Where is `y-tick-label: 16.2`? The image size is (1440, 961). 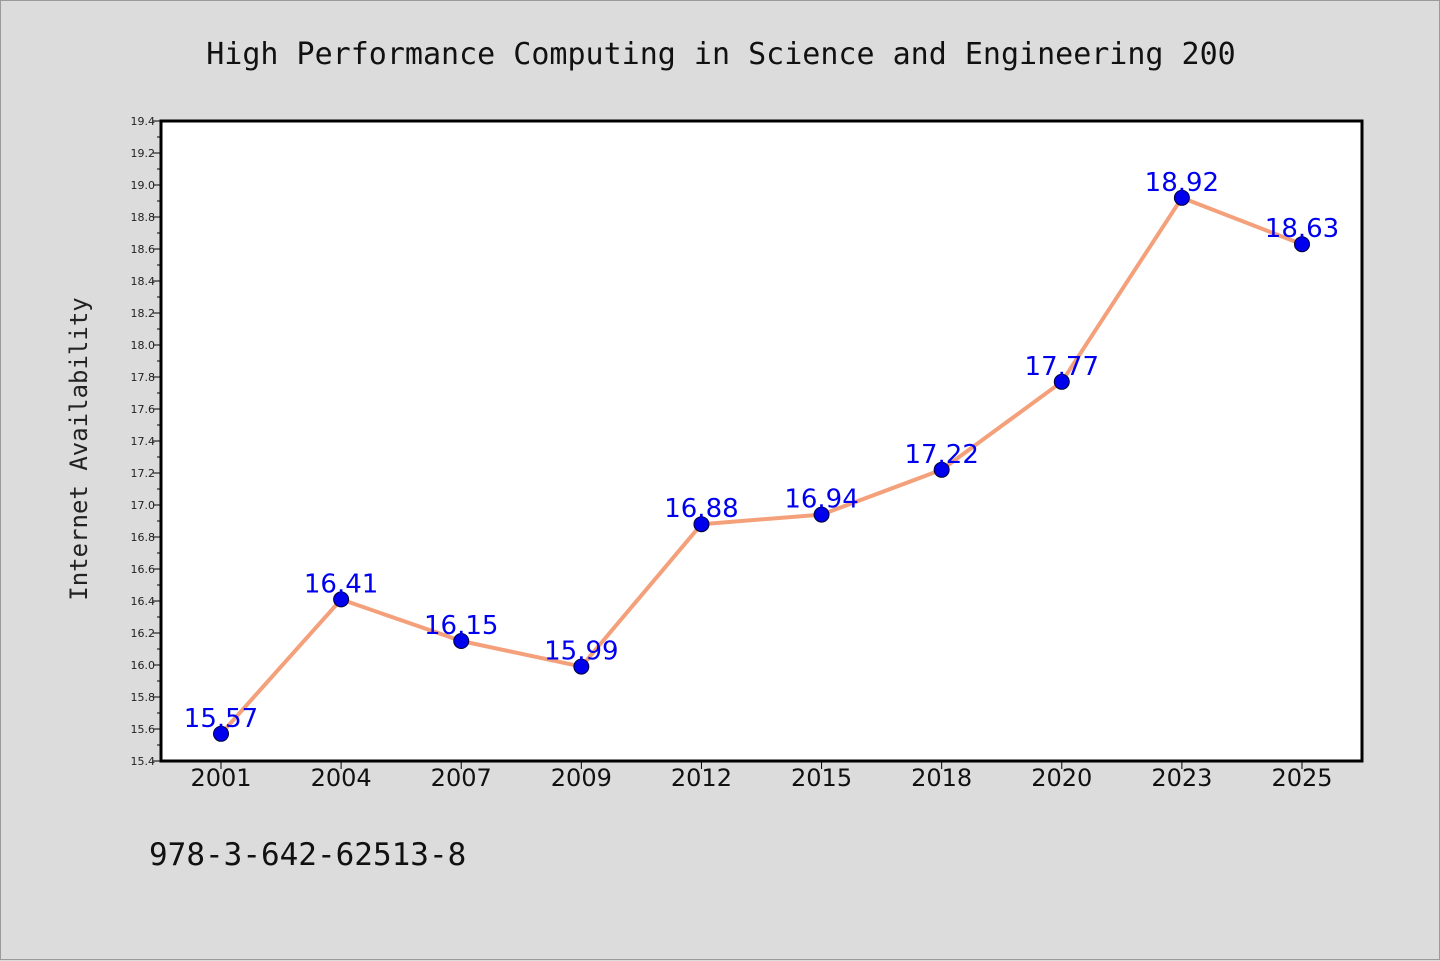
y-tick-label: 16.2 is located at coordinates (143, 633).